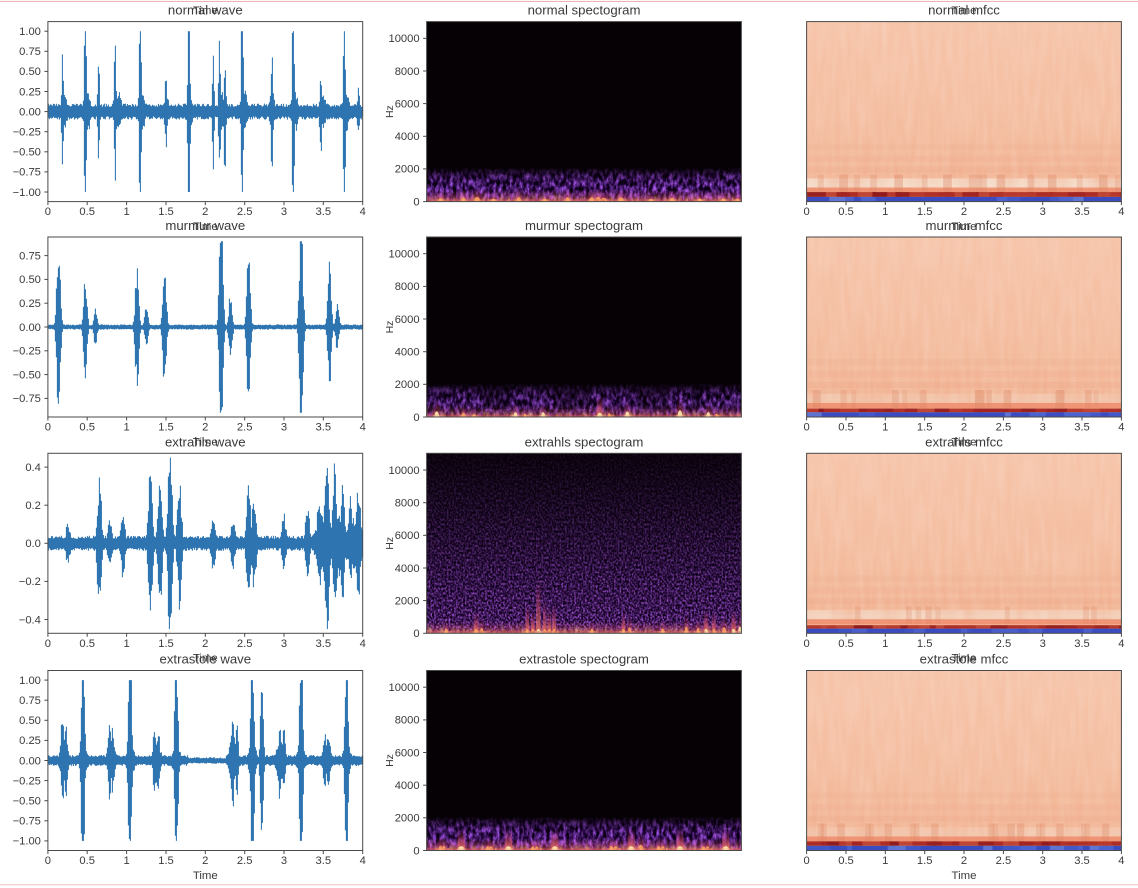 The image size is (1138, 888). I want to click on svg-text: murmur wave, so click(205, 225).